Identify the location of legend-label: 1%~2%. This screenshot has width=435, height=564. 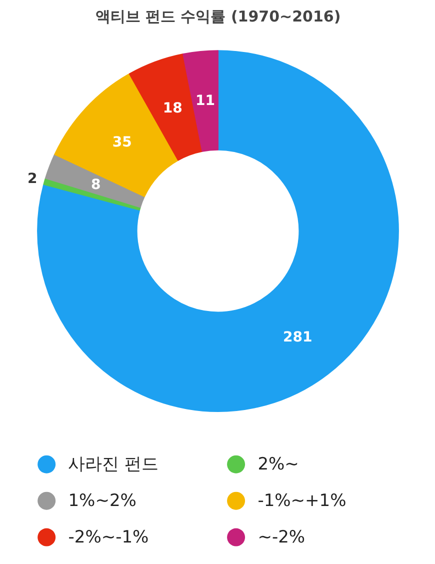
(102, 500).